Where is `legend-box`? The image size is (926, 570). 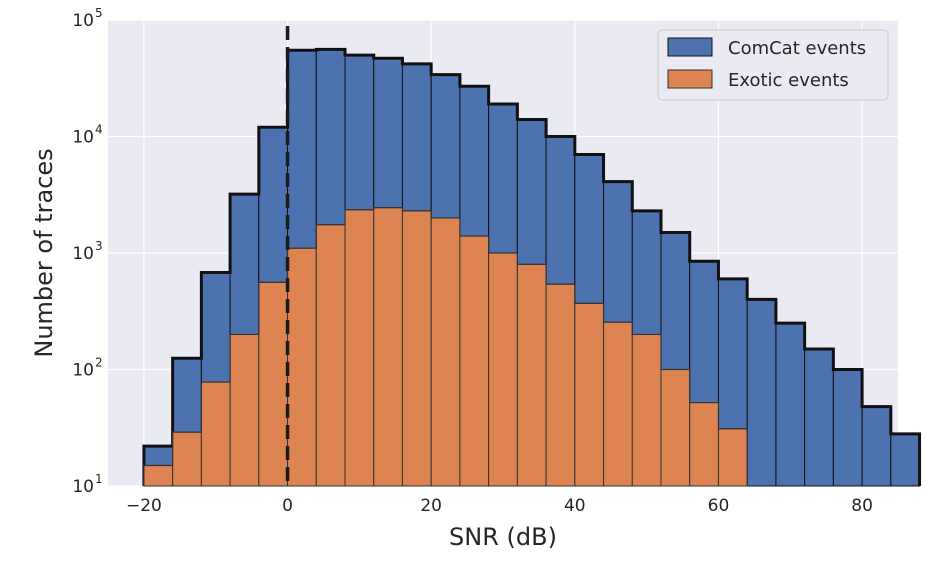 legend-box is located at coordinates (773, 65).